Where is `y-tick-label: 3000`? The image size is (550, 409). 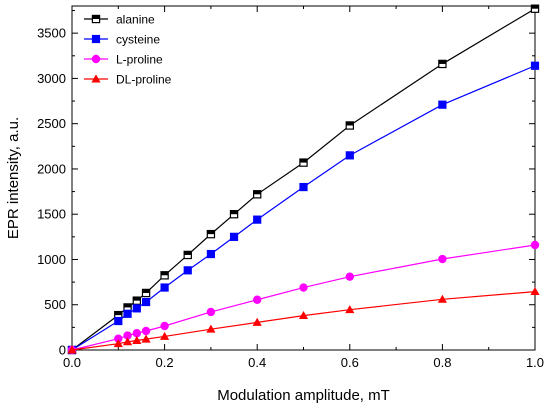
y-tick-label: 3000 is located at coordinates (51, 78).